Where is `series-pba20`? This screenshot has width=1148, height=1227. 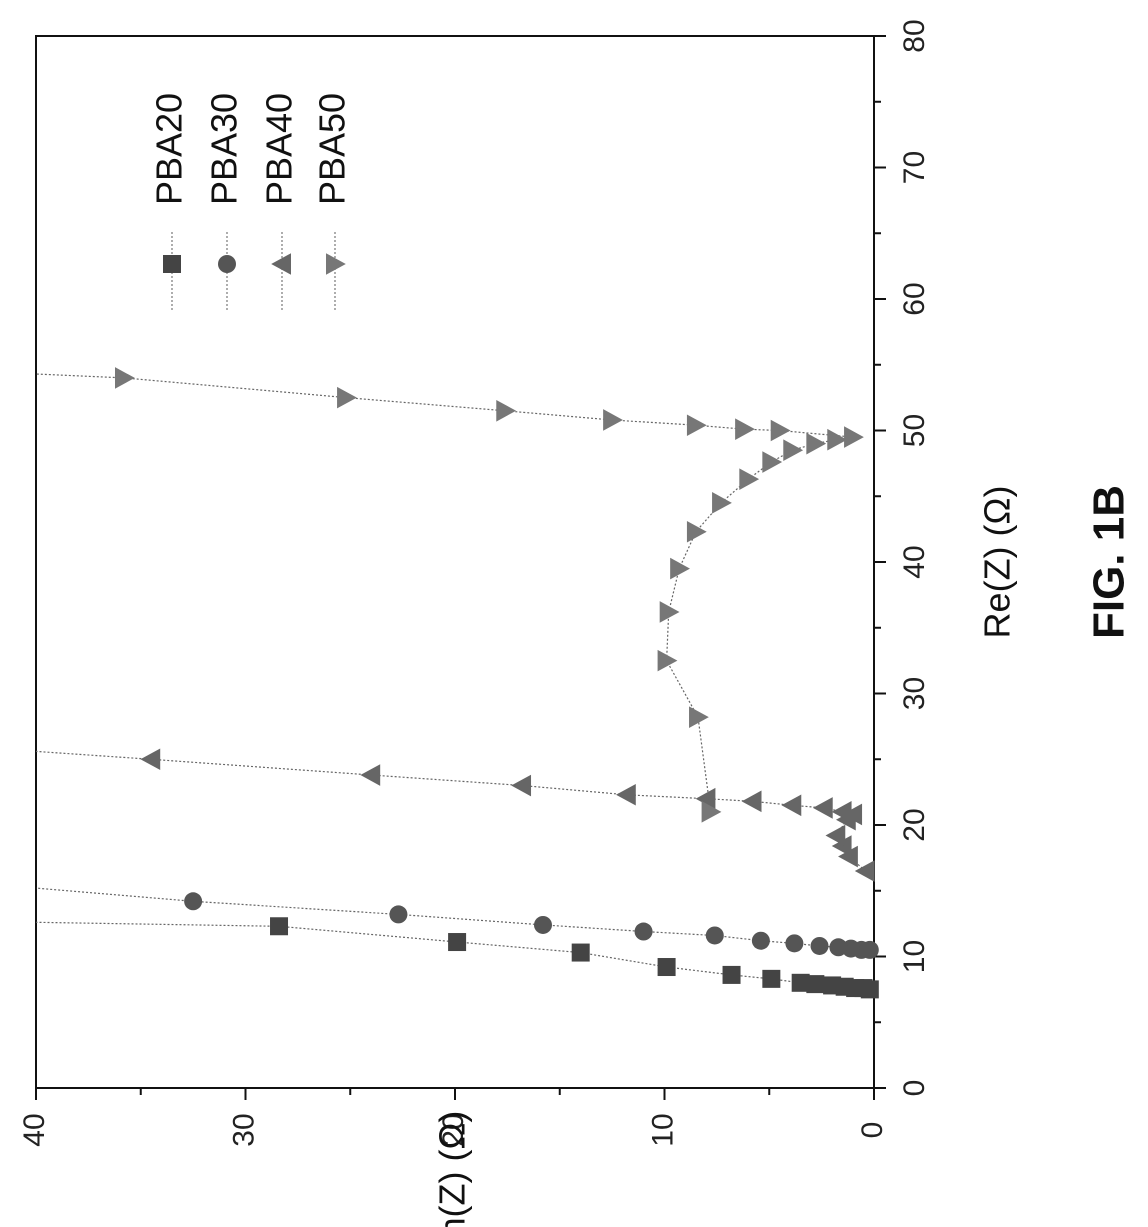 series-pba20 is located at coordinates (457, 958).